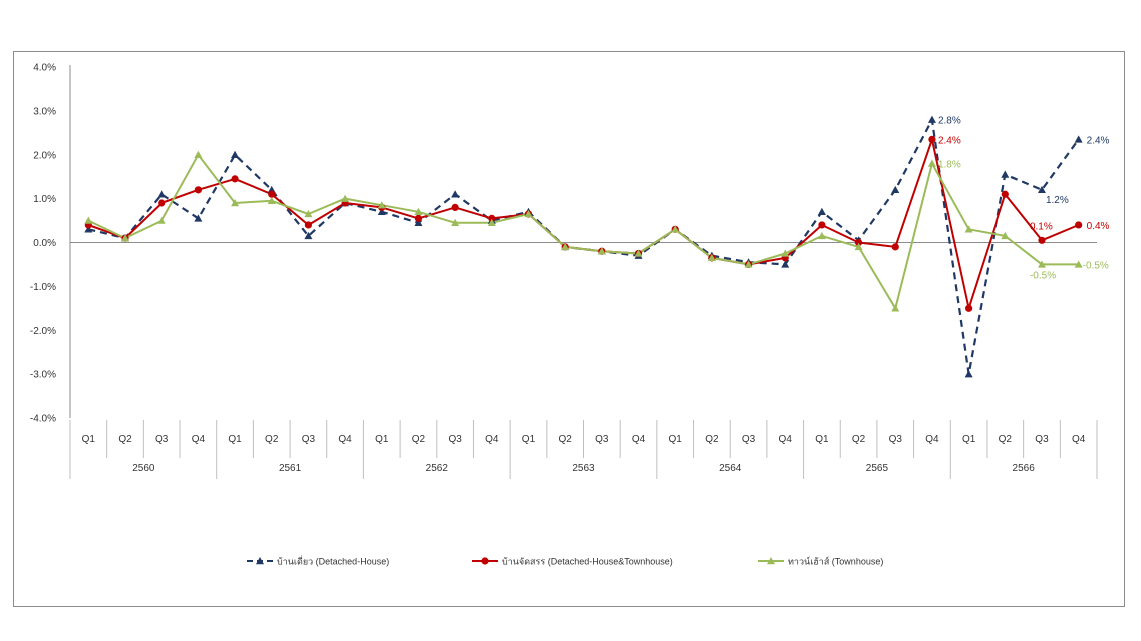 Image resolution: width=1141 pixels, height=641 pixels. Describe the element at coordinates (1024, 468) in the screenshot. I see `year-tick-label: 2566` at that location.